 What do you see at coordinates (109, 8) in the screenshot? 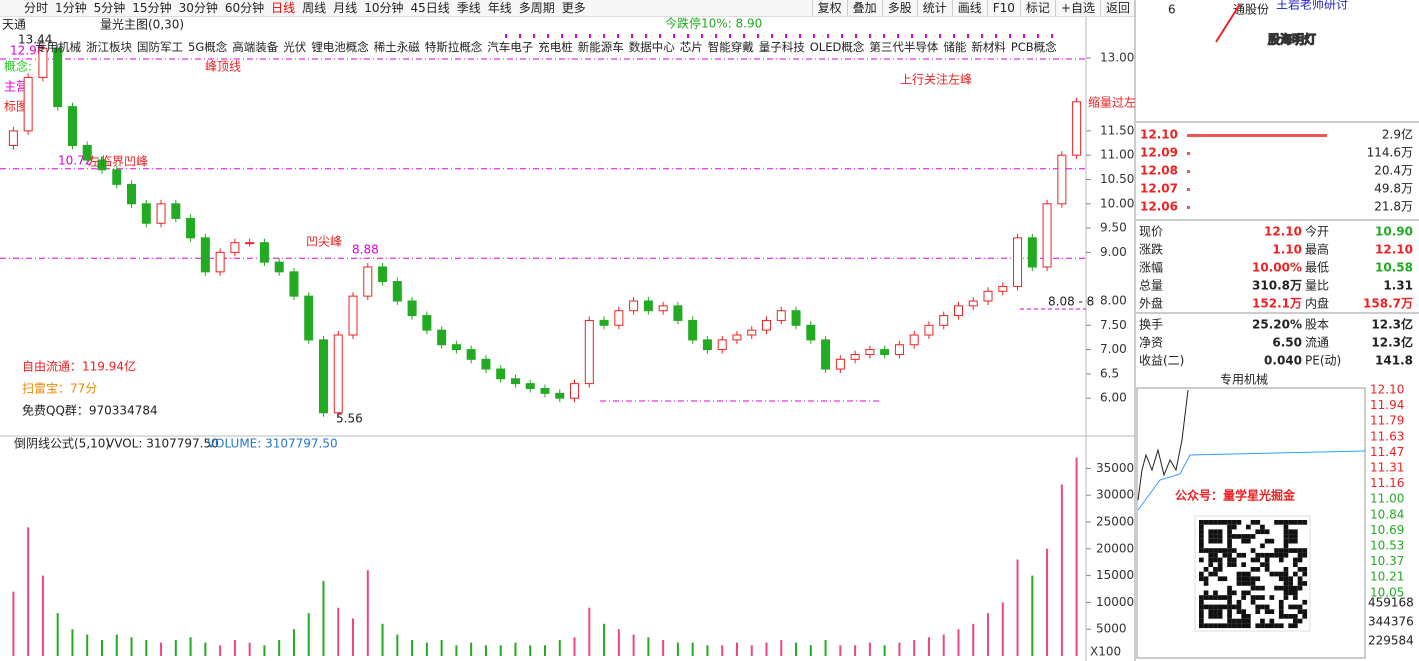
I see `period-tab: 5分钟` at bounding box center [109, 8].